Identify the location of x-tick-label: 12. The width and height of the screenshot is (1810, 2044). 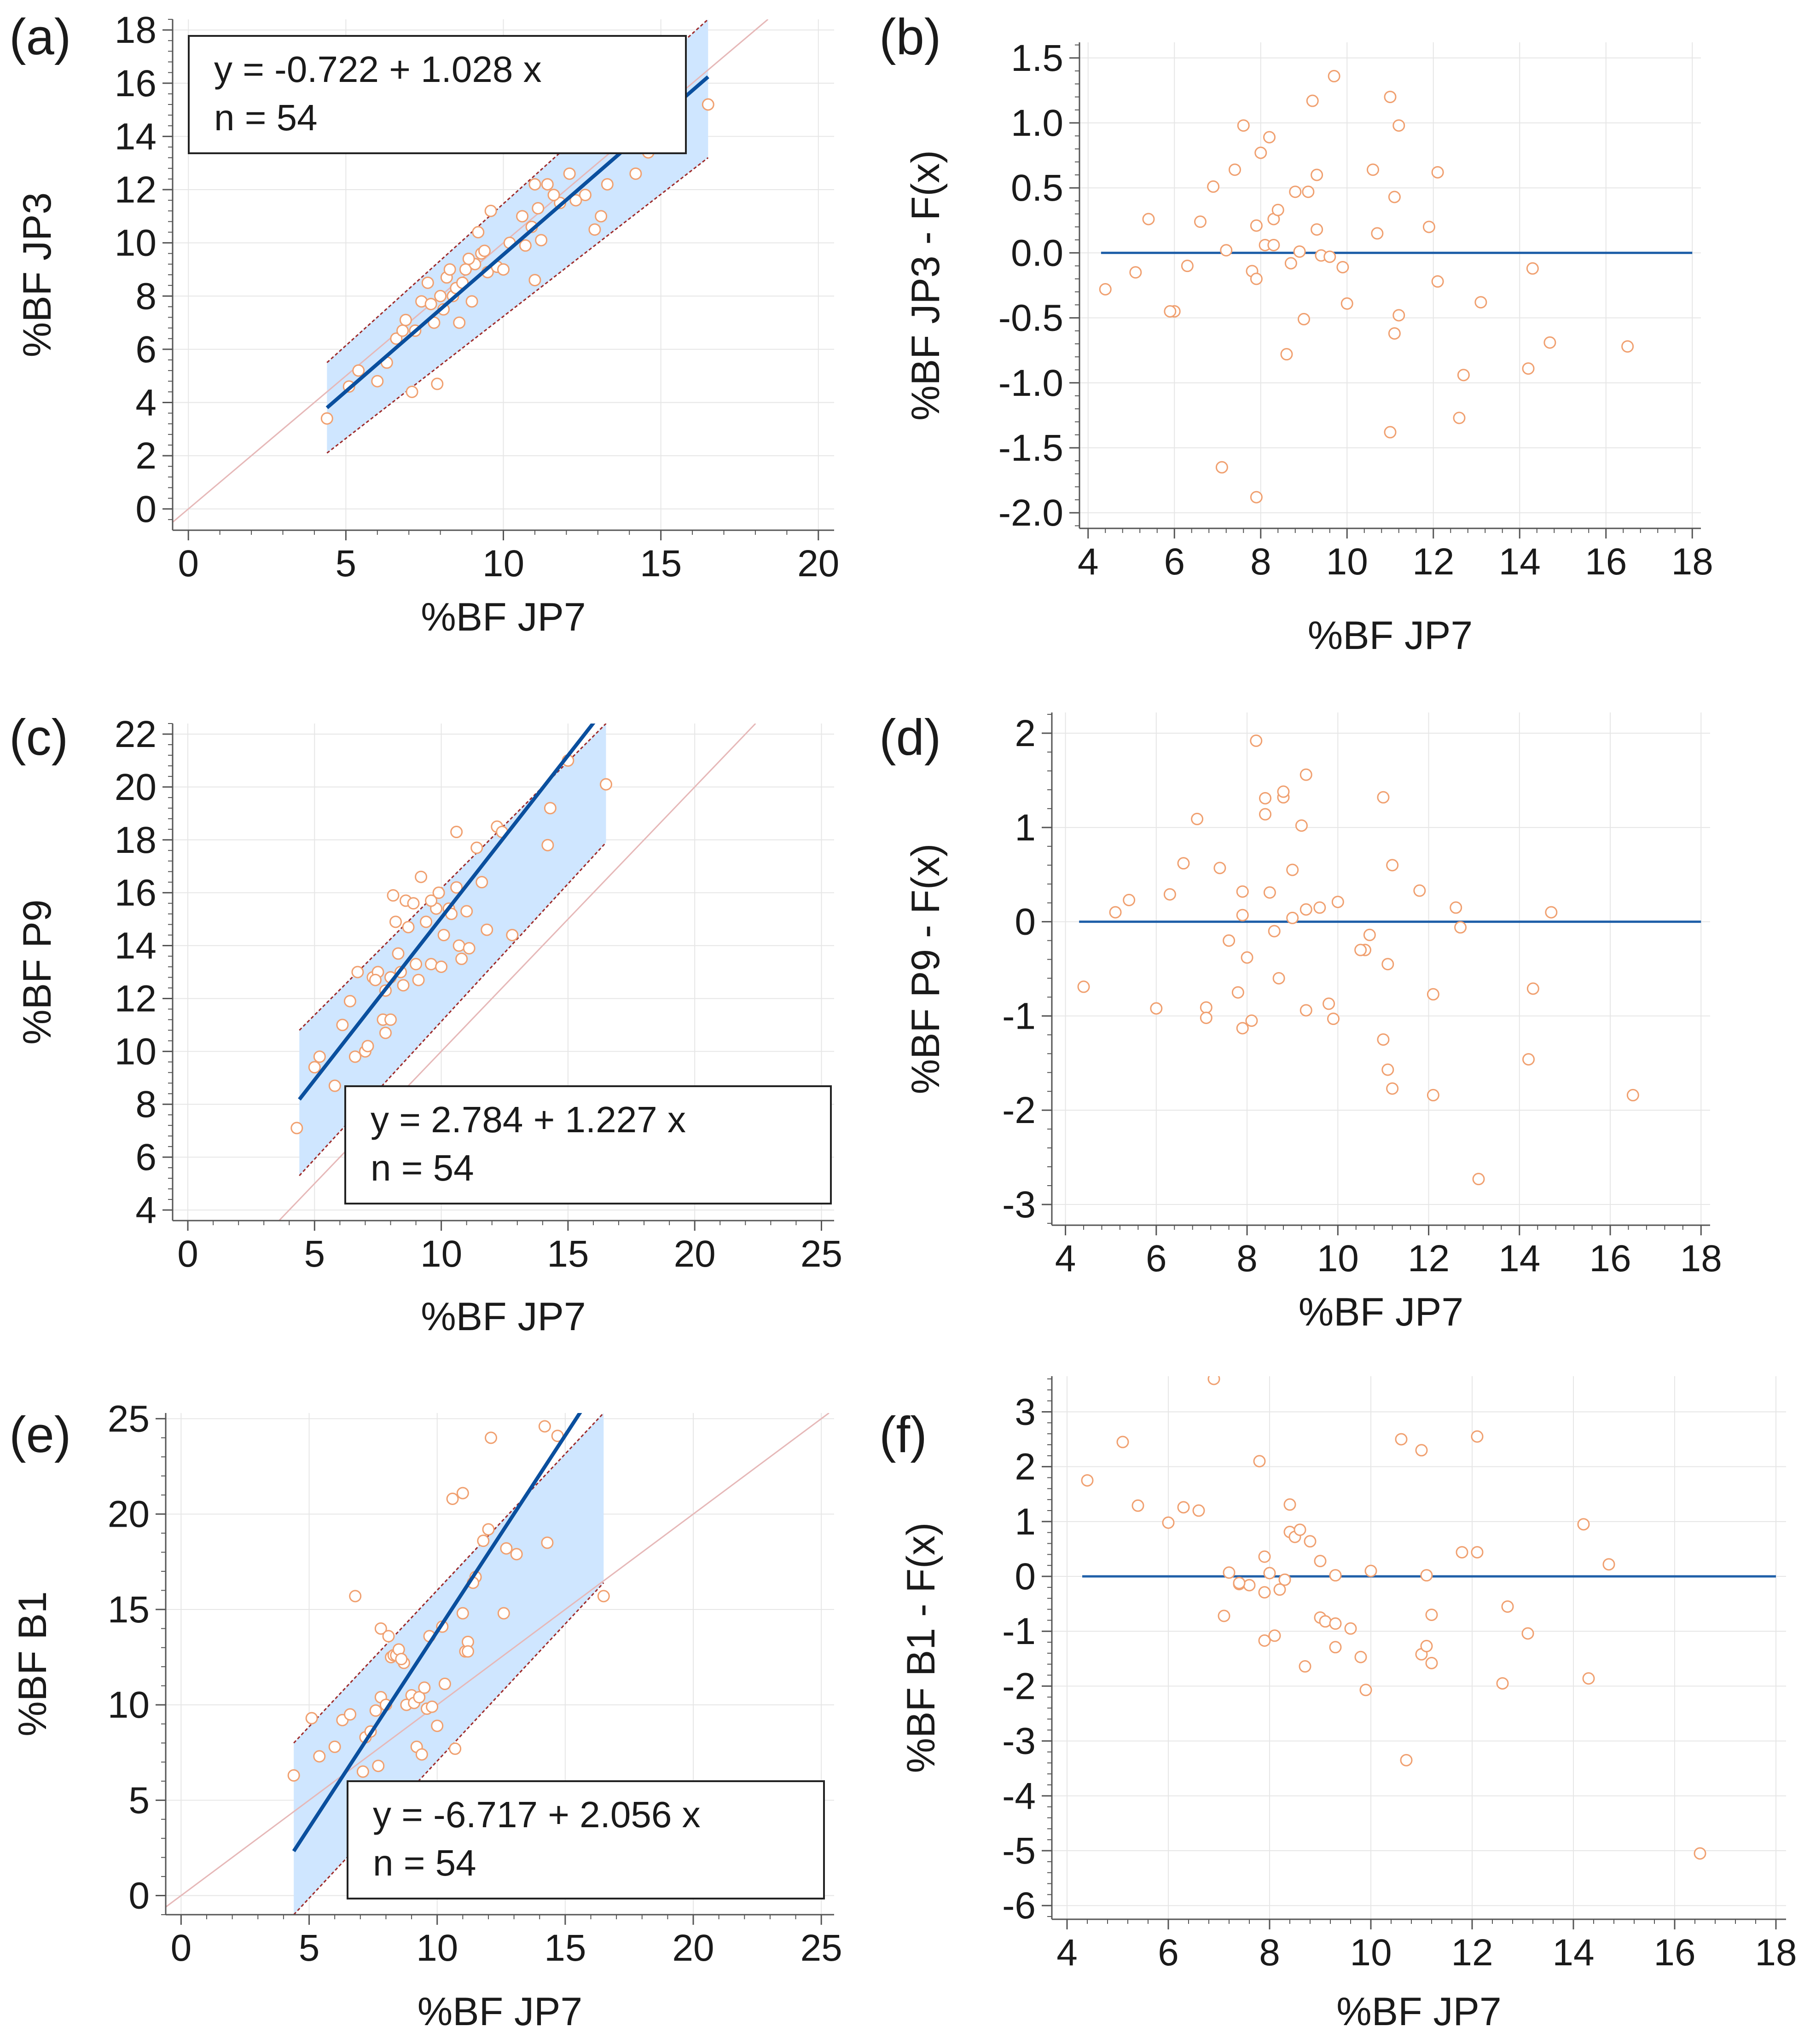
(1472, 1953).